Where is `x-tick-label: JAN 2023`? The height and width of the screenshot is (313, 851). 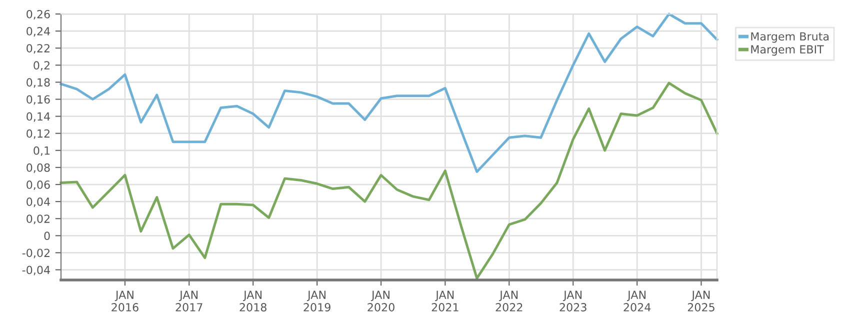
x-tick-label: JAN 2023 is located at coordinates (573, 301).